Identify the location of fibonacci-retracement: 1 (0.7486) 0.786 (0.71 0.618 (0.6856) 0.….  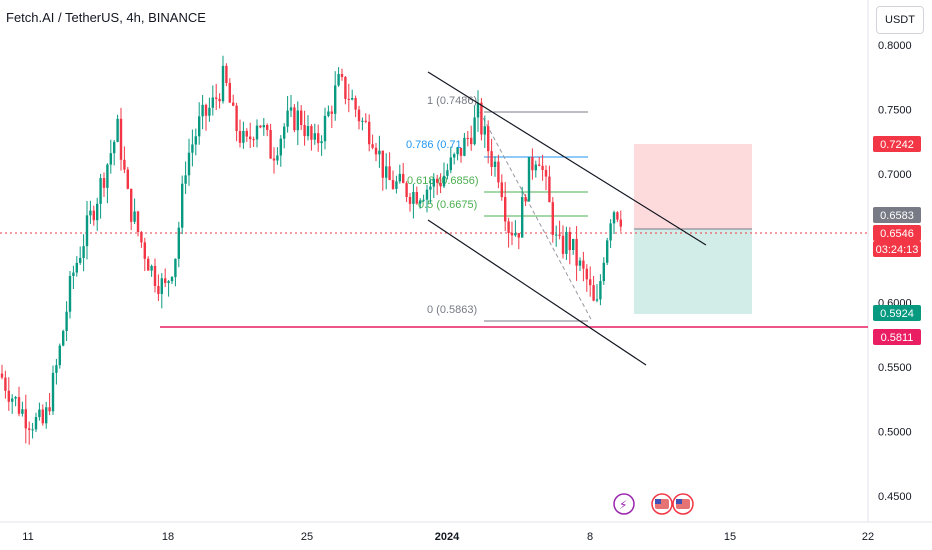
(499, 208).